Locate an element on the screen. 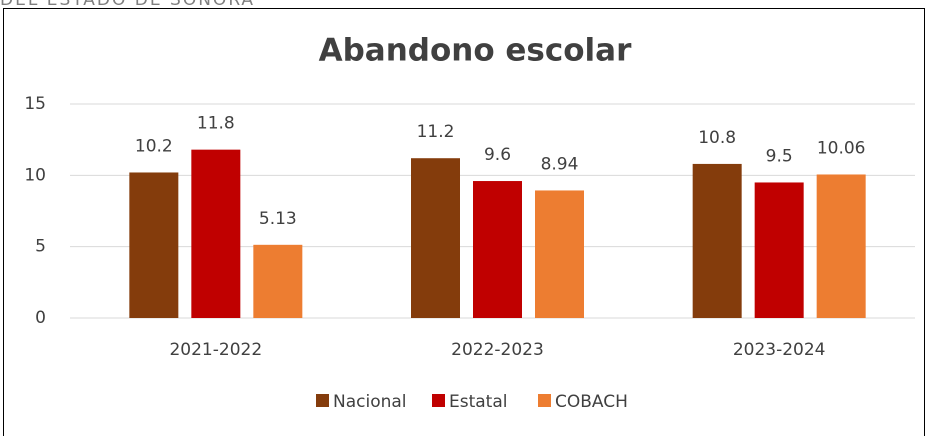 This screenshot has height=436, width=929. data-label: 10.8 is located at coordinates (717, 138).